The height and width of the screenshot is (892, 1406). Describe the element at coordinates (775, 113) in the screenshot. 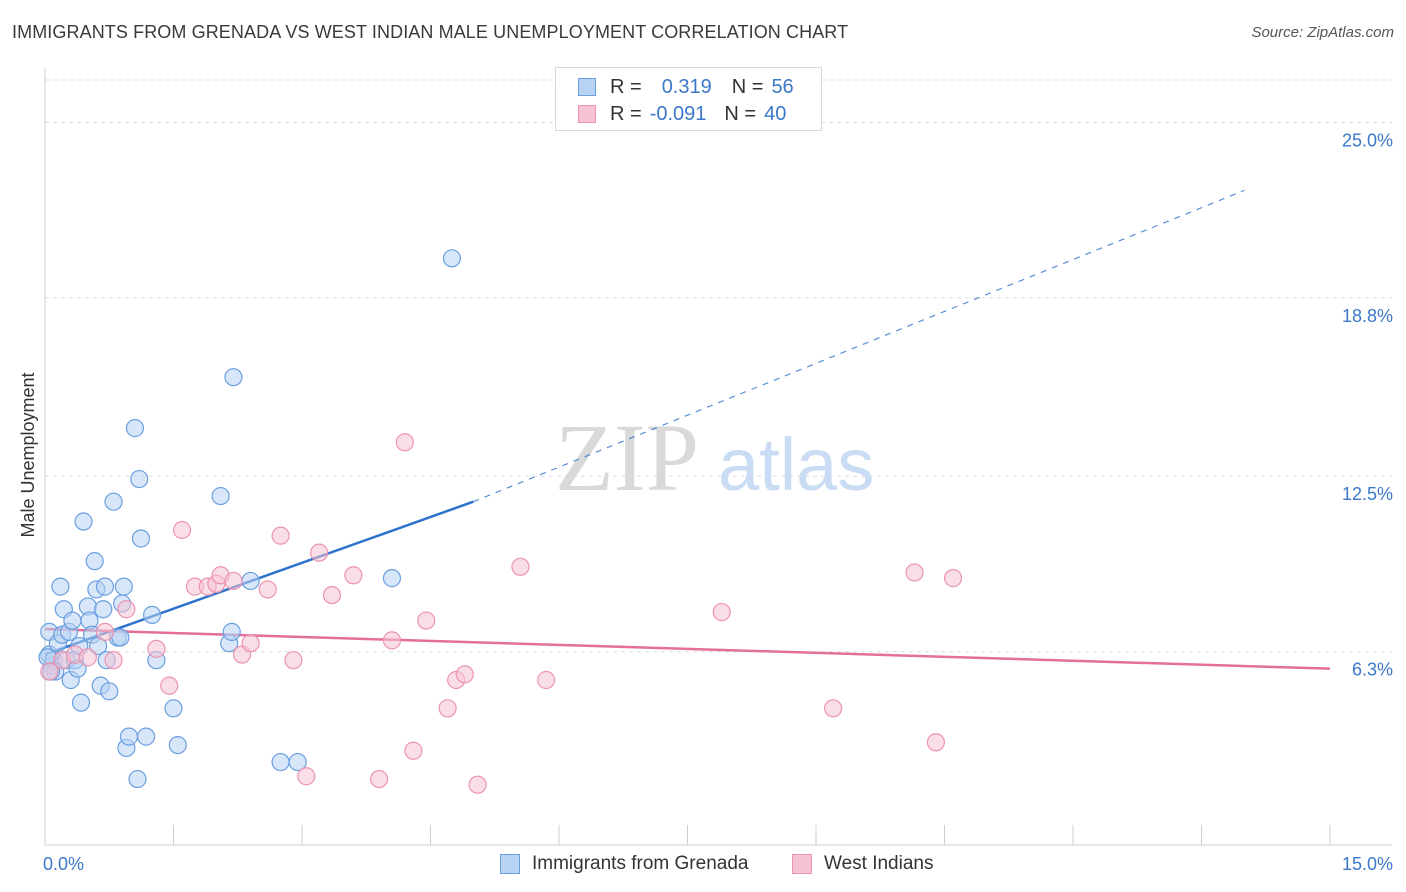

I see `legend-n-value: 40` at that location.